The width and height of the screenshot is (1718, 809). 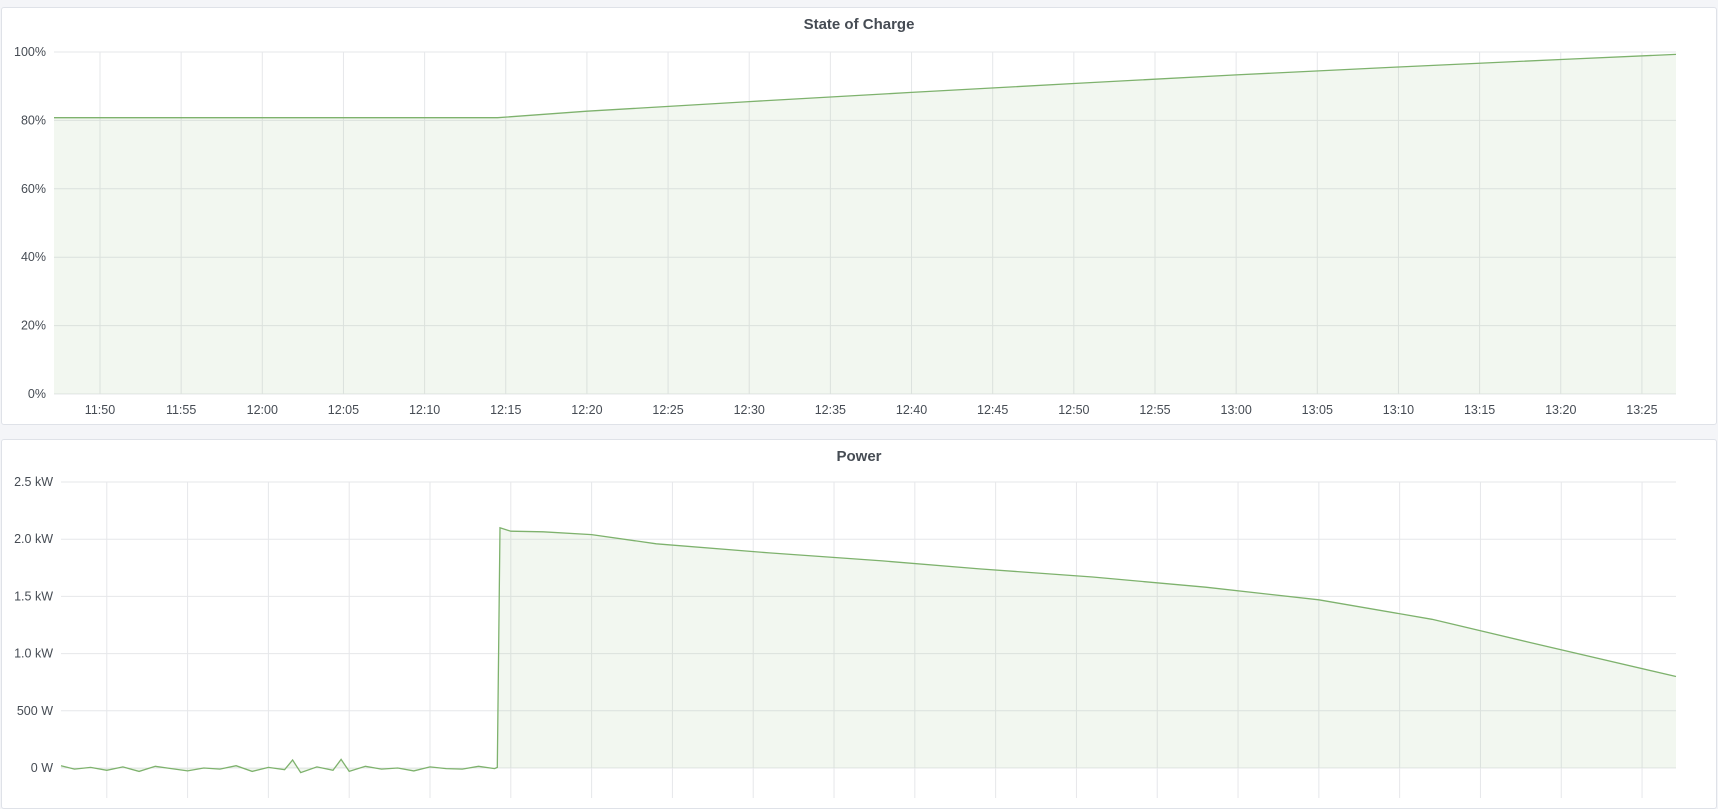 I want to click on x-tick-label: 12:40, so click(x=911, y=410).